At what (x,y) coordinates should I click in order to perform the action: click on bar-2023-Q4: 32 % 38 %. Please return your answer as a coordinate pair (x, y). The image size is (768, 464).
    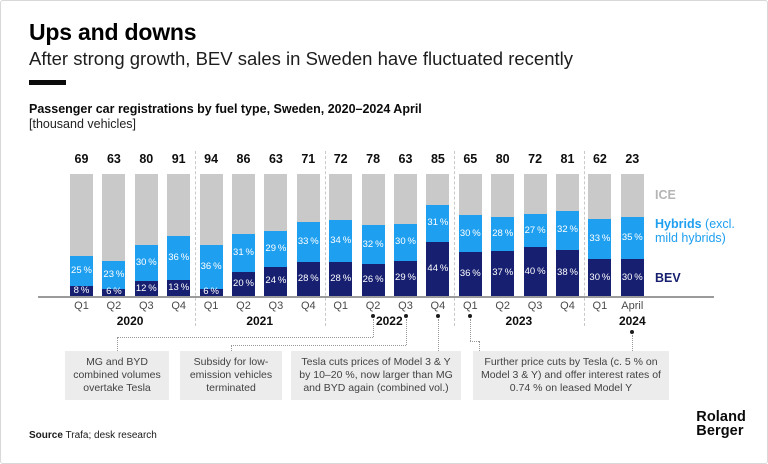
    Looking at the image, I should click on (567, 235).